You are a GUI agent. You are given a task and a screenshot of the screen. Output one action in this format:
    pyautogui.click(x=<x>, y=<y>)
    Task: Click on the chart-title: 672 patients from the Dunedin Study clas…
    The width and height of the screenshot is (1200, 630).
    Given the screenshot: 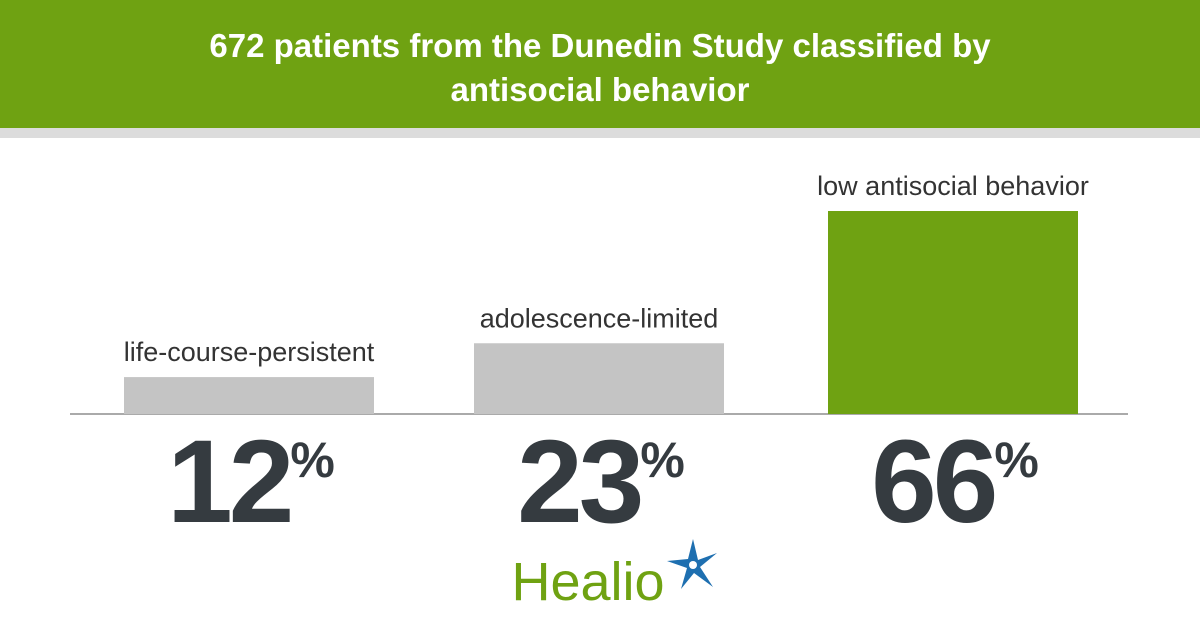 What is the action you would take?
    pyautogui.click(x=600, y=67)
    